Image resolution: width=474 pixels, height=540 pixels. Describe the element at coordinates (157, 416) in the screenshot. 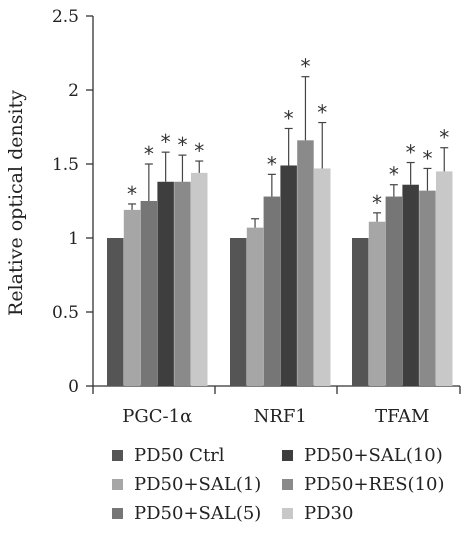

I see `x-tick-label: PGC-1α` at that location.